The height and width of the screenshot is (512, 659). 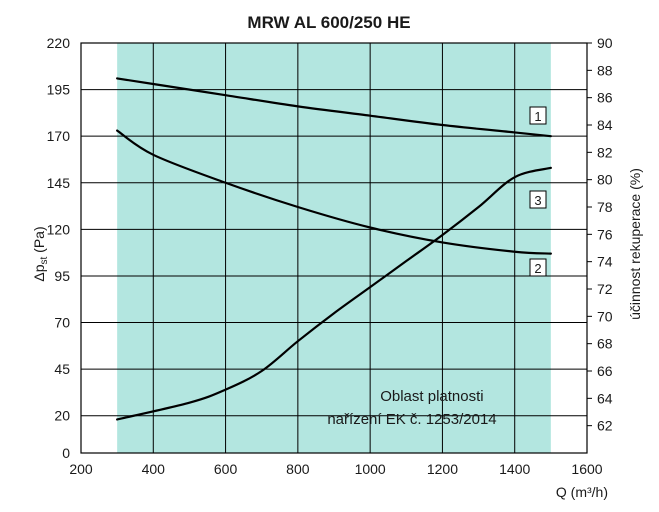 What do you see at coordinates (586, 469) in the screenshot?
I see `x-tick-label-7: 1600` at bounding box center [586, 469].